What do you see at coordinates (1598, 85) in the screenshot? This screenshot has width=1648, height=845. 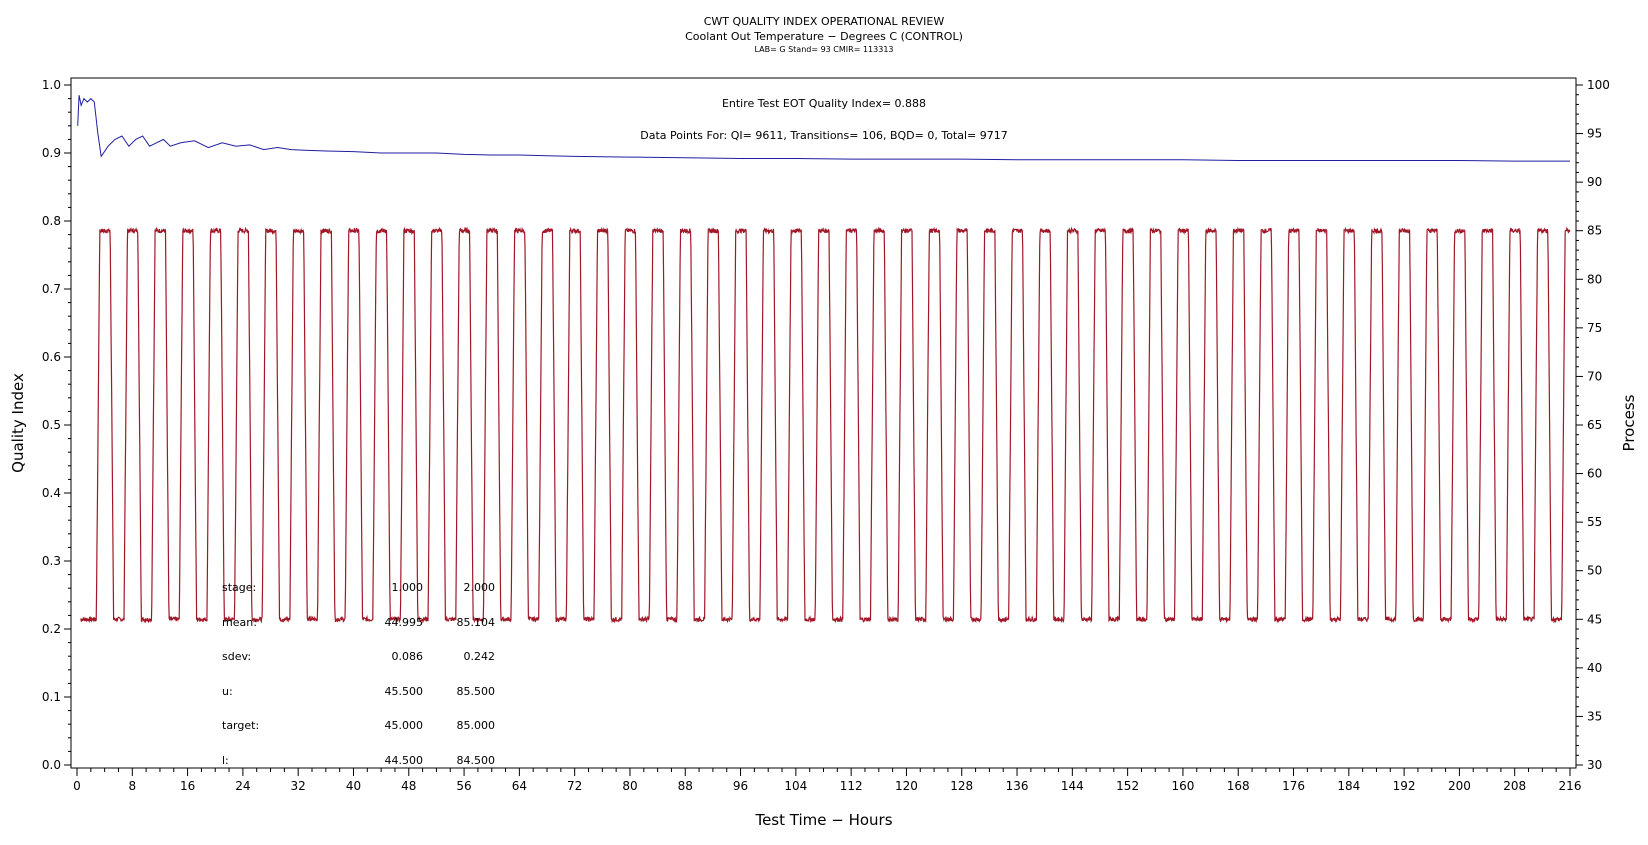 I see `y2-tick-label: 100` at bounding box center [1598, 85].